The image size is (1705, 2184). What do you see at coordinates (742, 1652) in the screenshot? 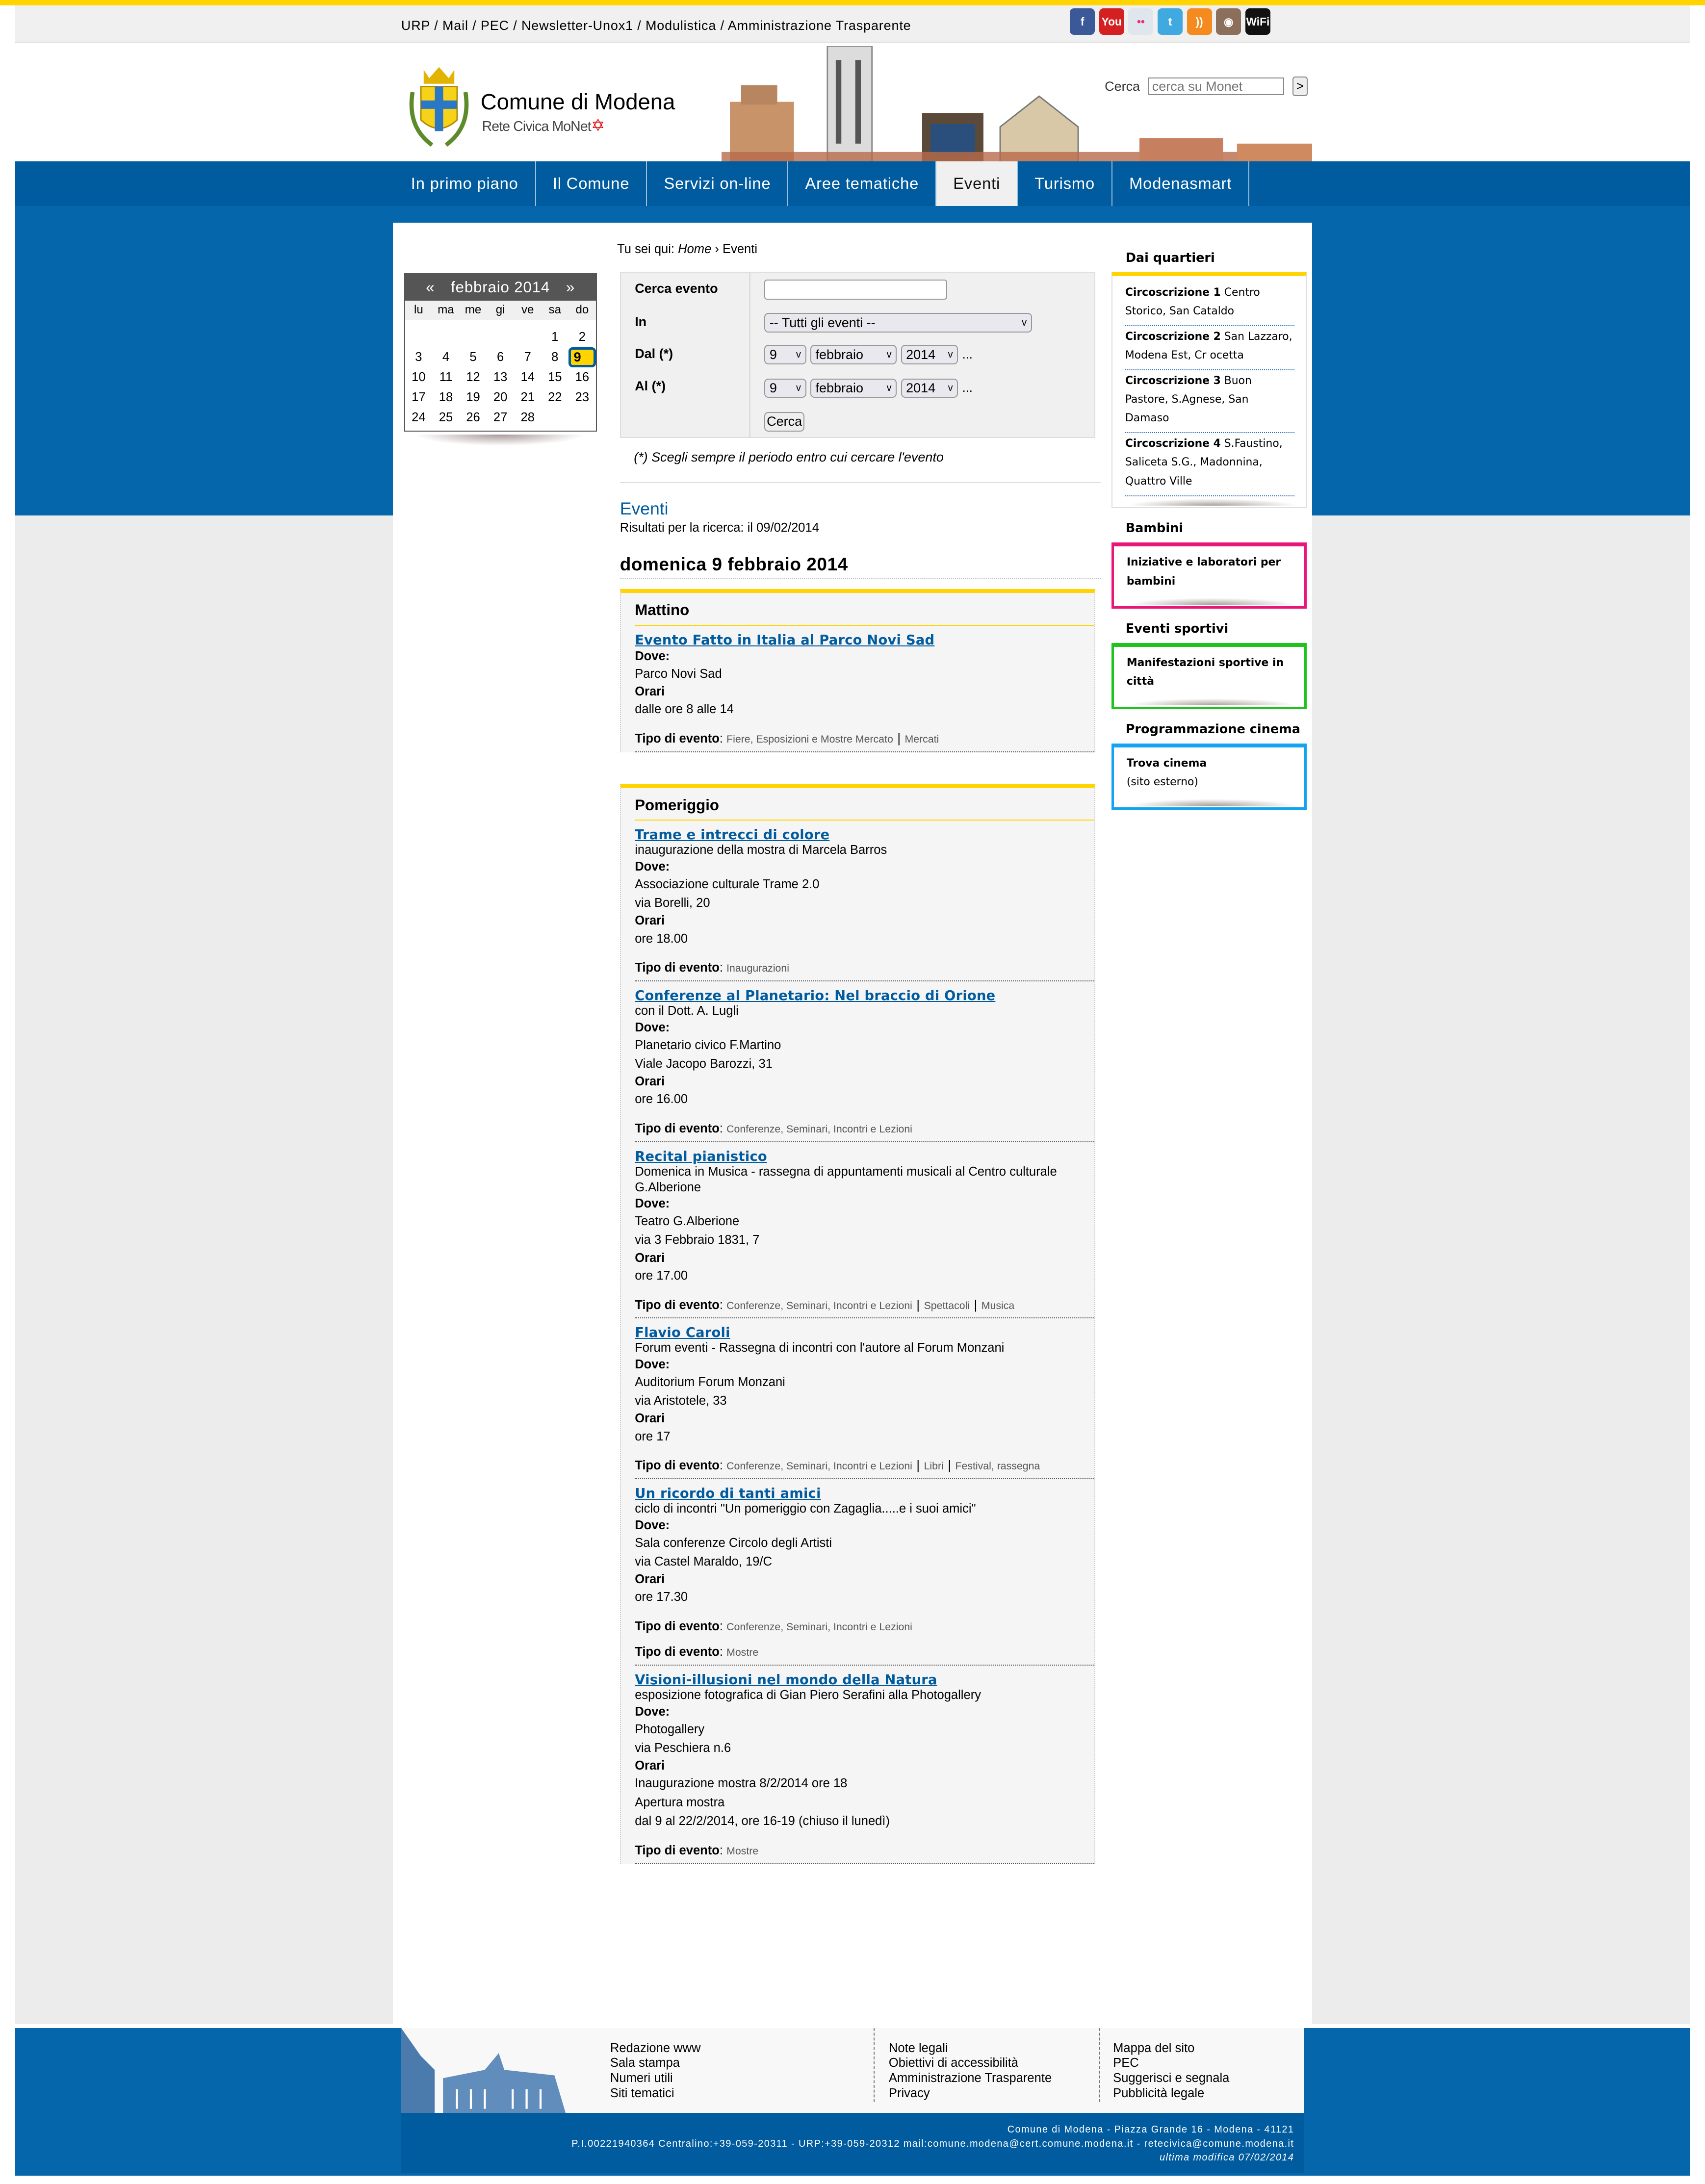
I see `event-category-link: Mostre` at bounding box center [742, 1652].